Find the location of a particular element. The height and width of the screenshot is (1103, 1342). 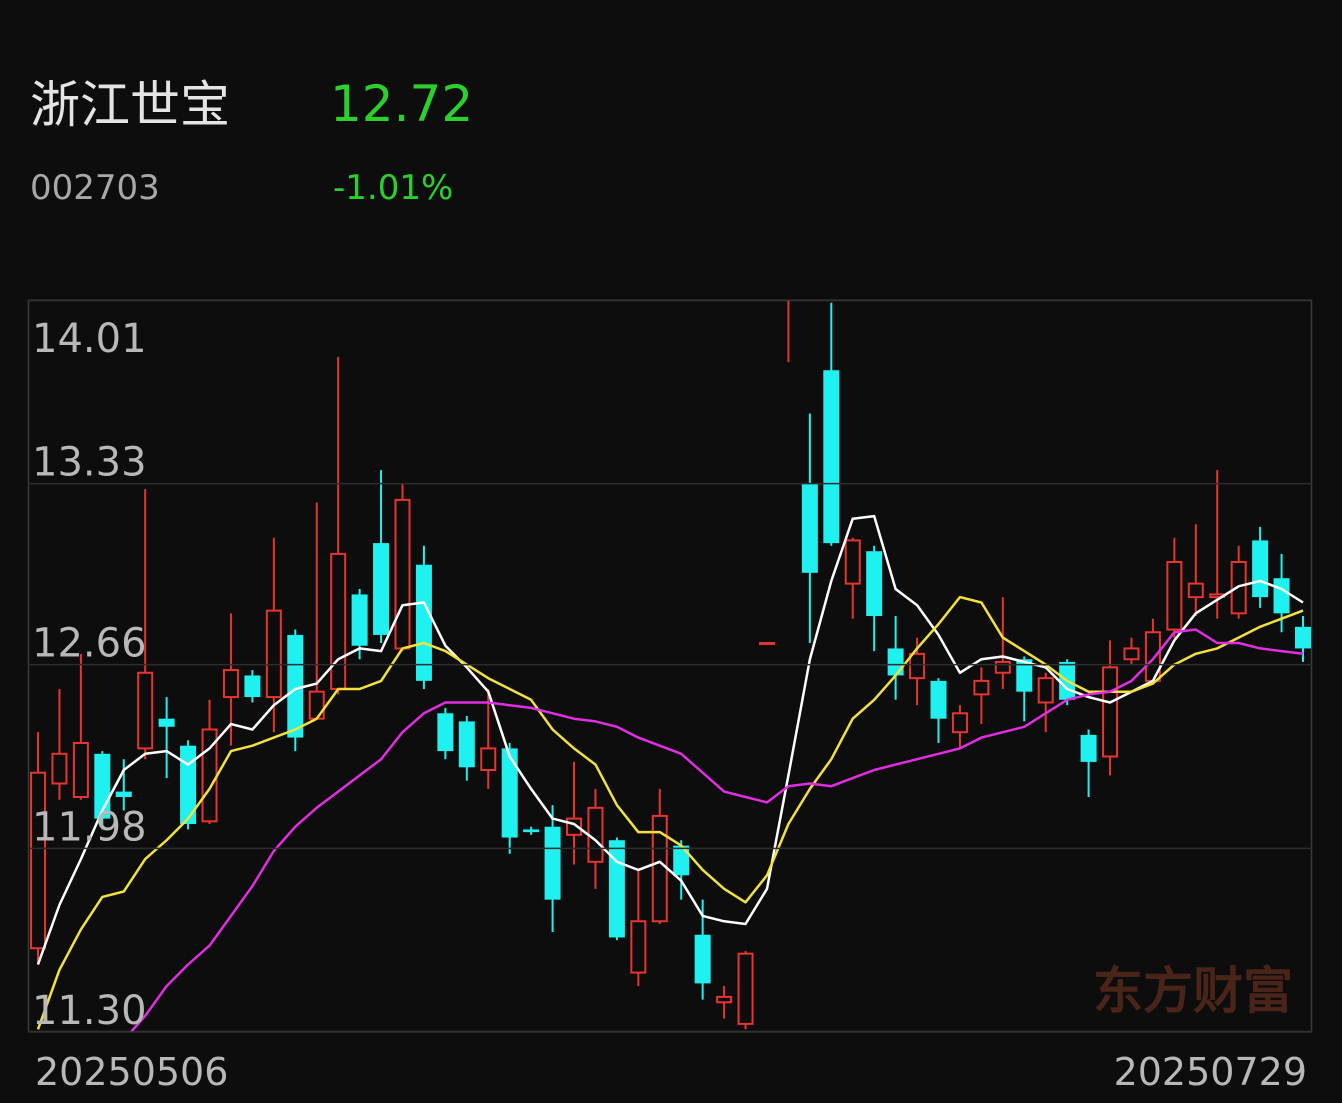

watermark: 东方财富 is located at coordinates (1193, 991).